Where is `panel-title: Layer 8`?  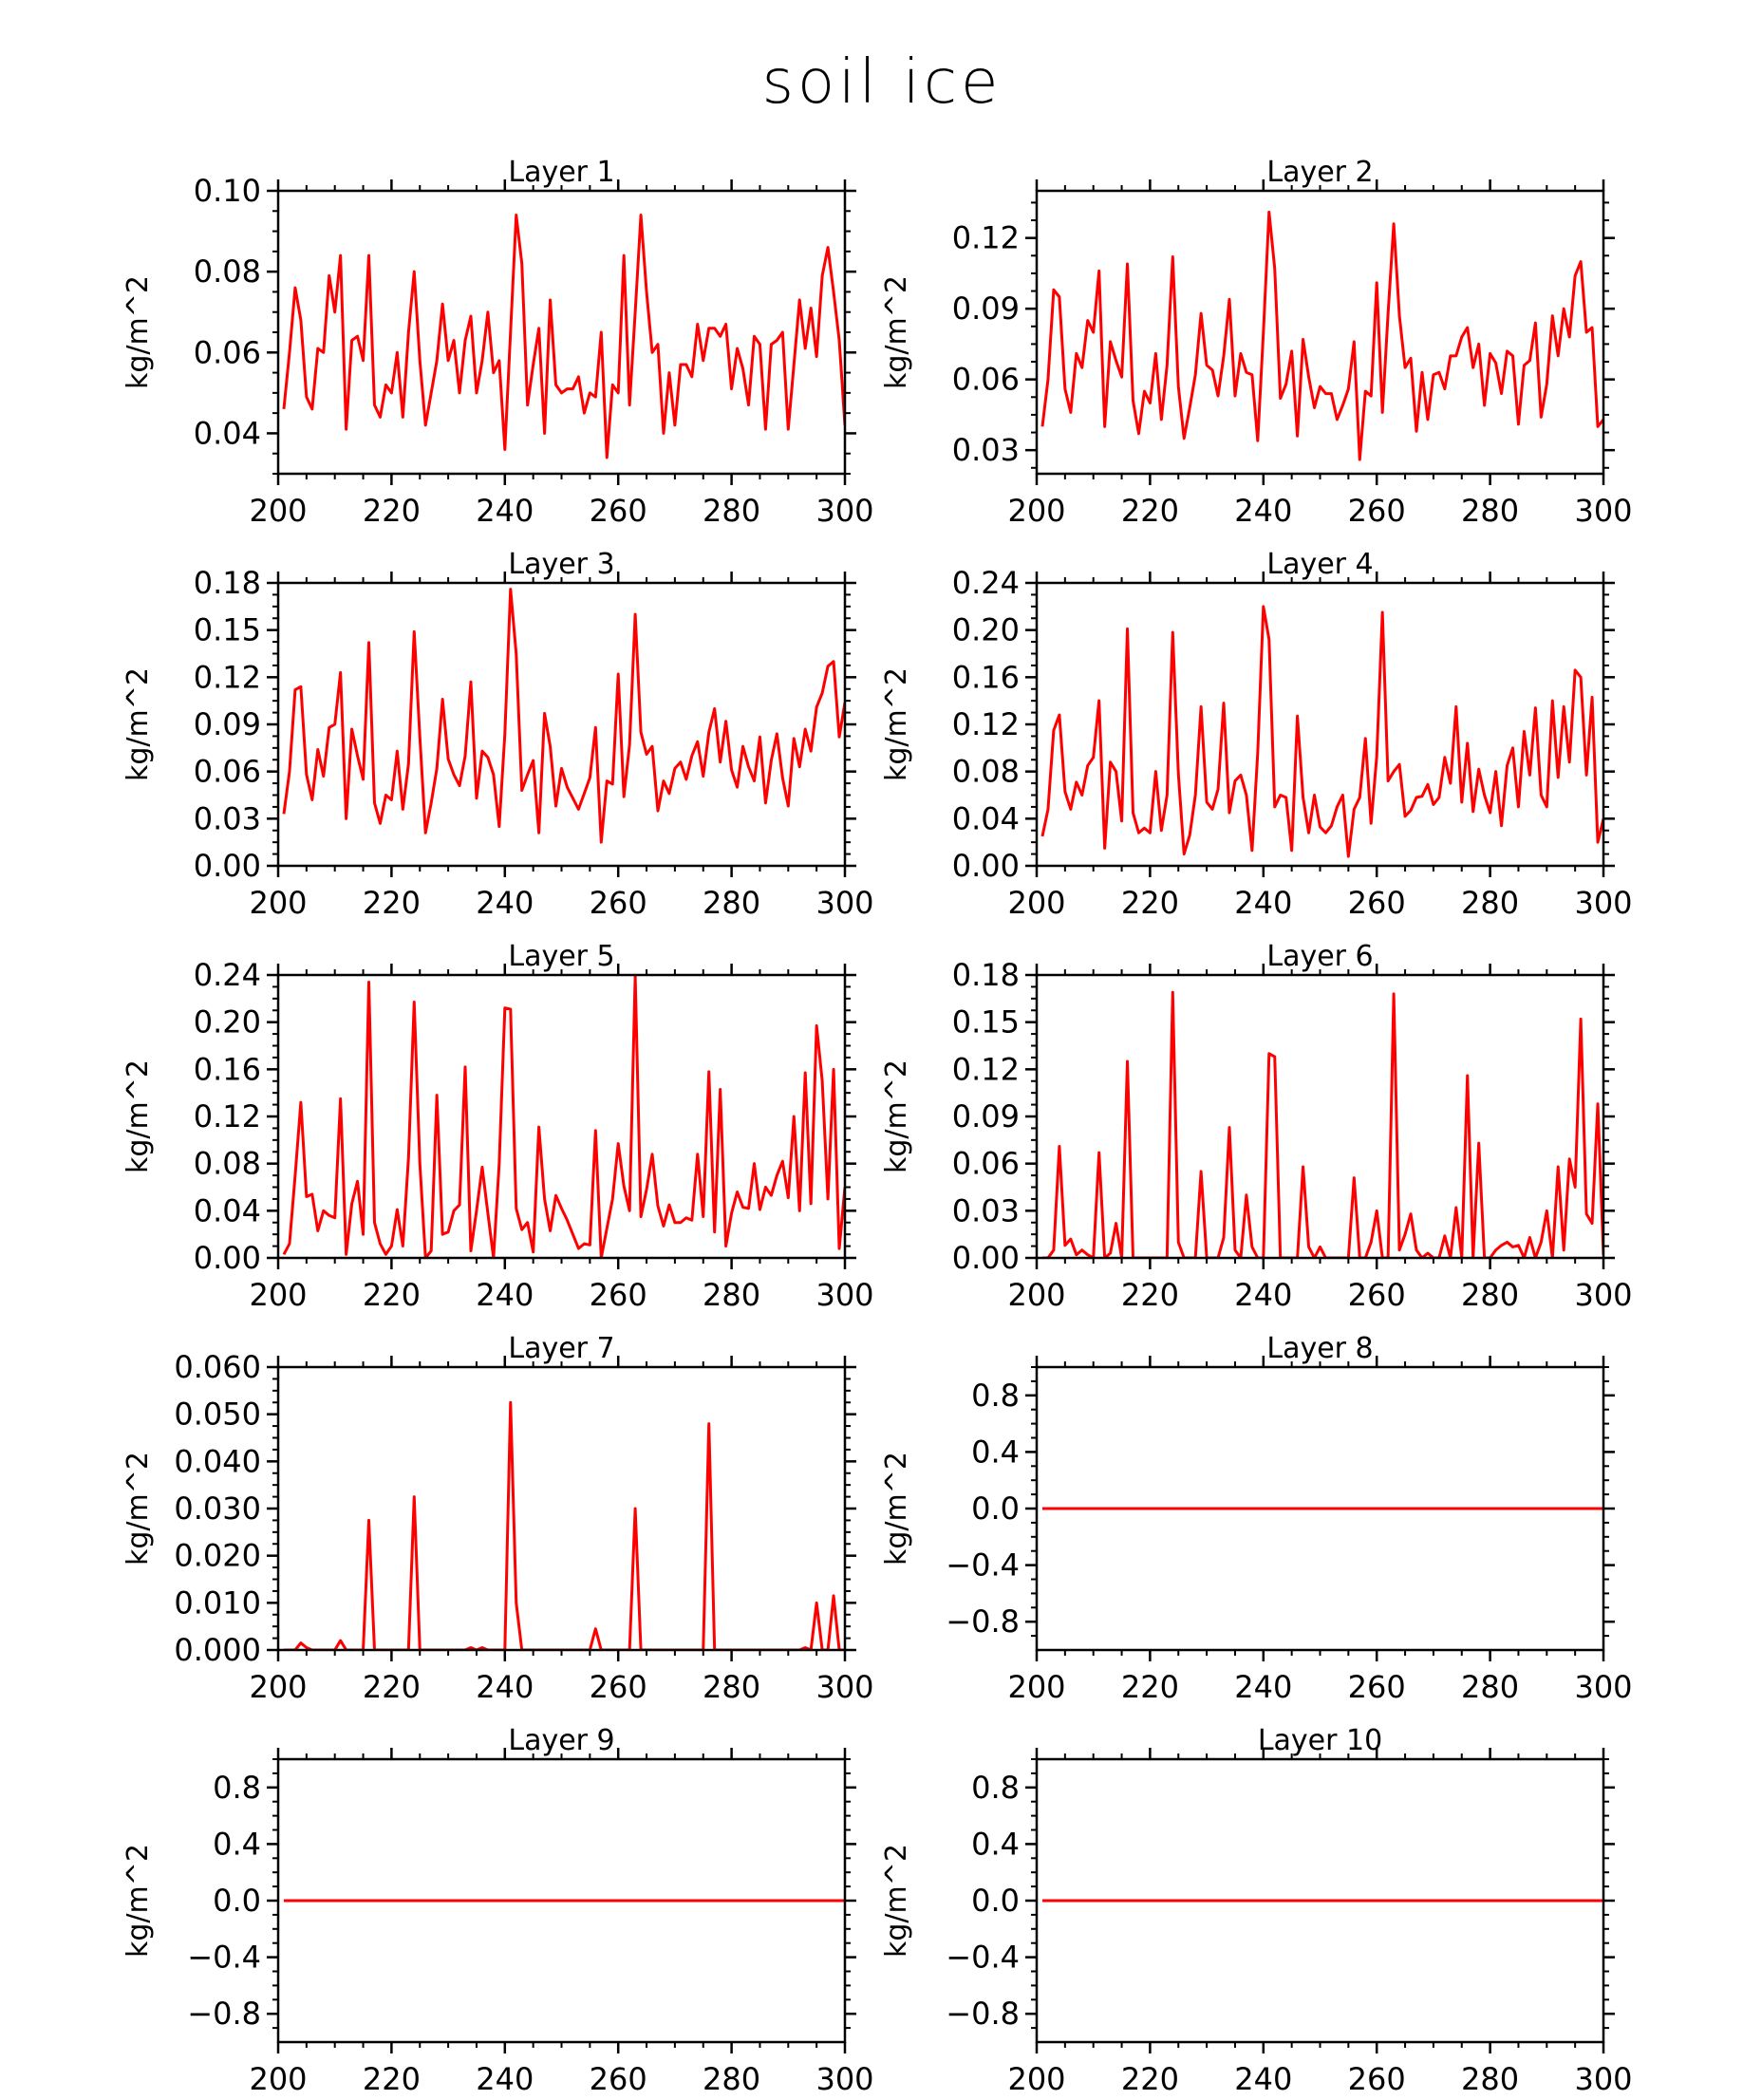 panel-title: Layer 8 is located at coordinates (1319, 1348).